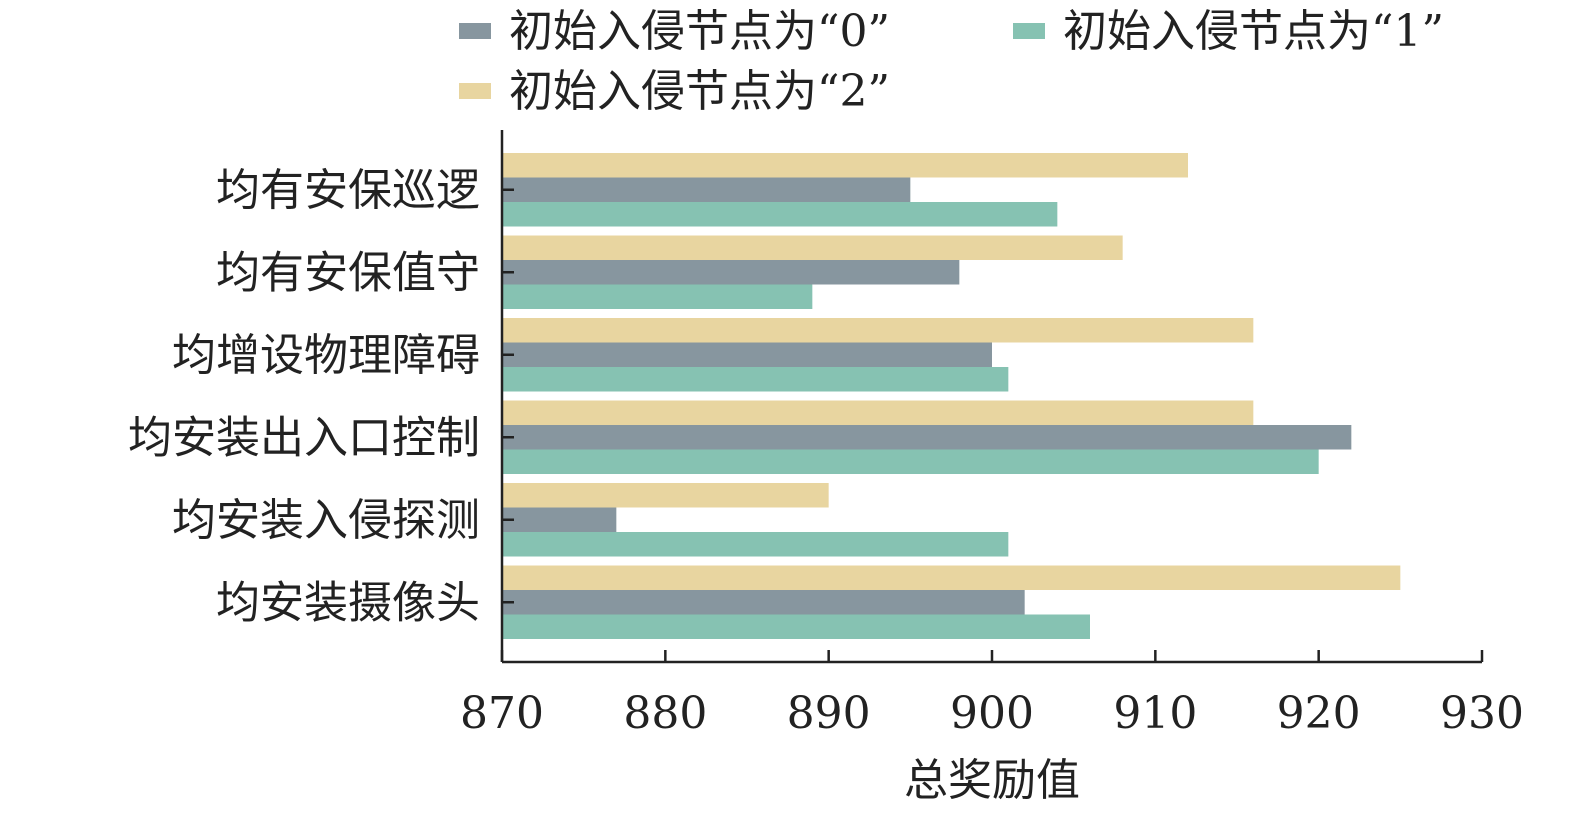 Image resolution: width=1575 pixels, height=818 pixels. What do you see at coordinates (1253, 31) in the screenshot?
I see `legend-label: 初始入侵节点为“1”` at bounding box center [1253, 31].